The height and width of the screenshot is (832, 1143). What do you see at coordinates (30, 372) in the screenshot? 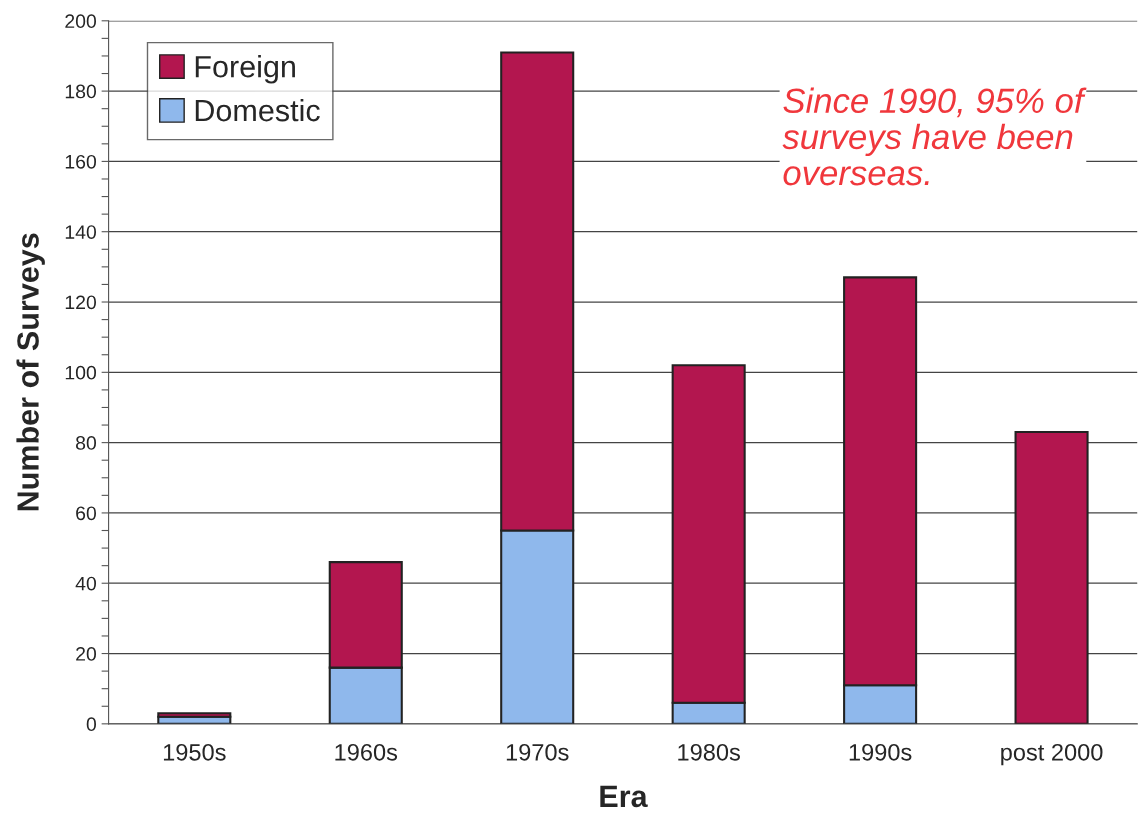
I see `y-axis-title: Number of Surveys` at bounding box center [30, 372].